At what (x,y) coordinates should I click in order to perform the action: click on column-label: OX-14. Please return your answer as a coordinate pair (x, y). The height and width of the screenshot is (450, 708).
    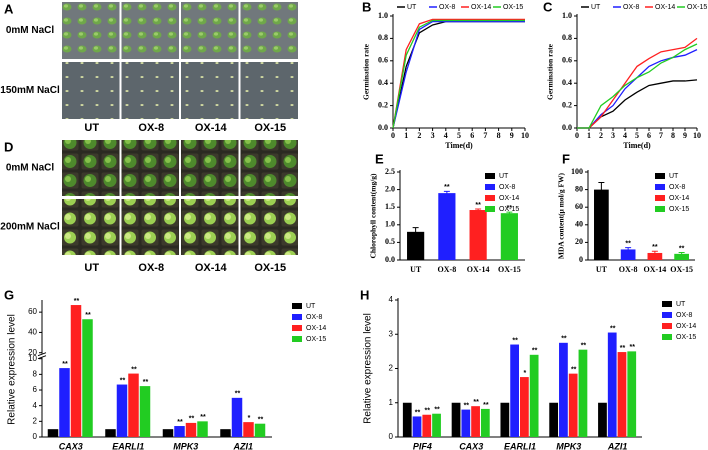
    Looking at the image, I should click on (211, 128).